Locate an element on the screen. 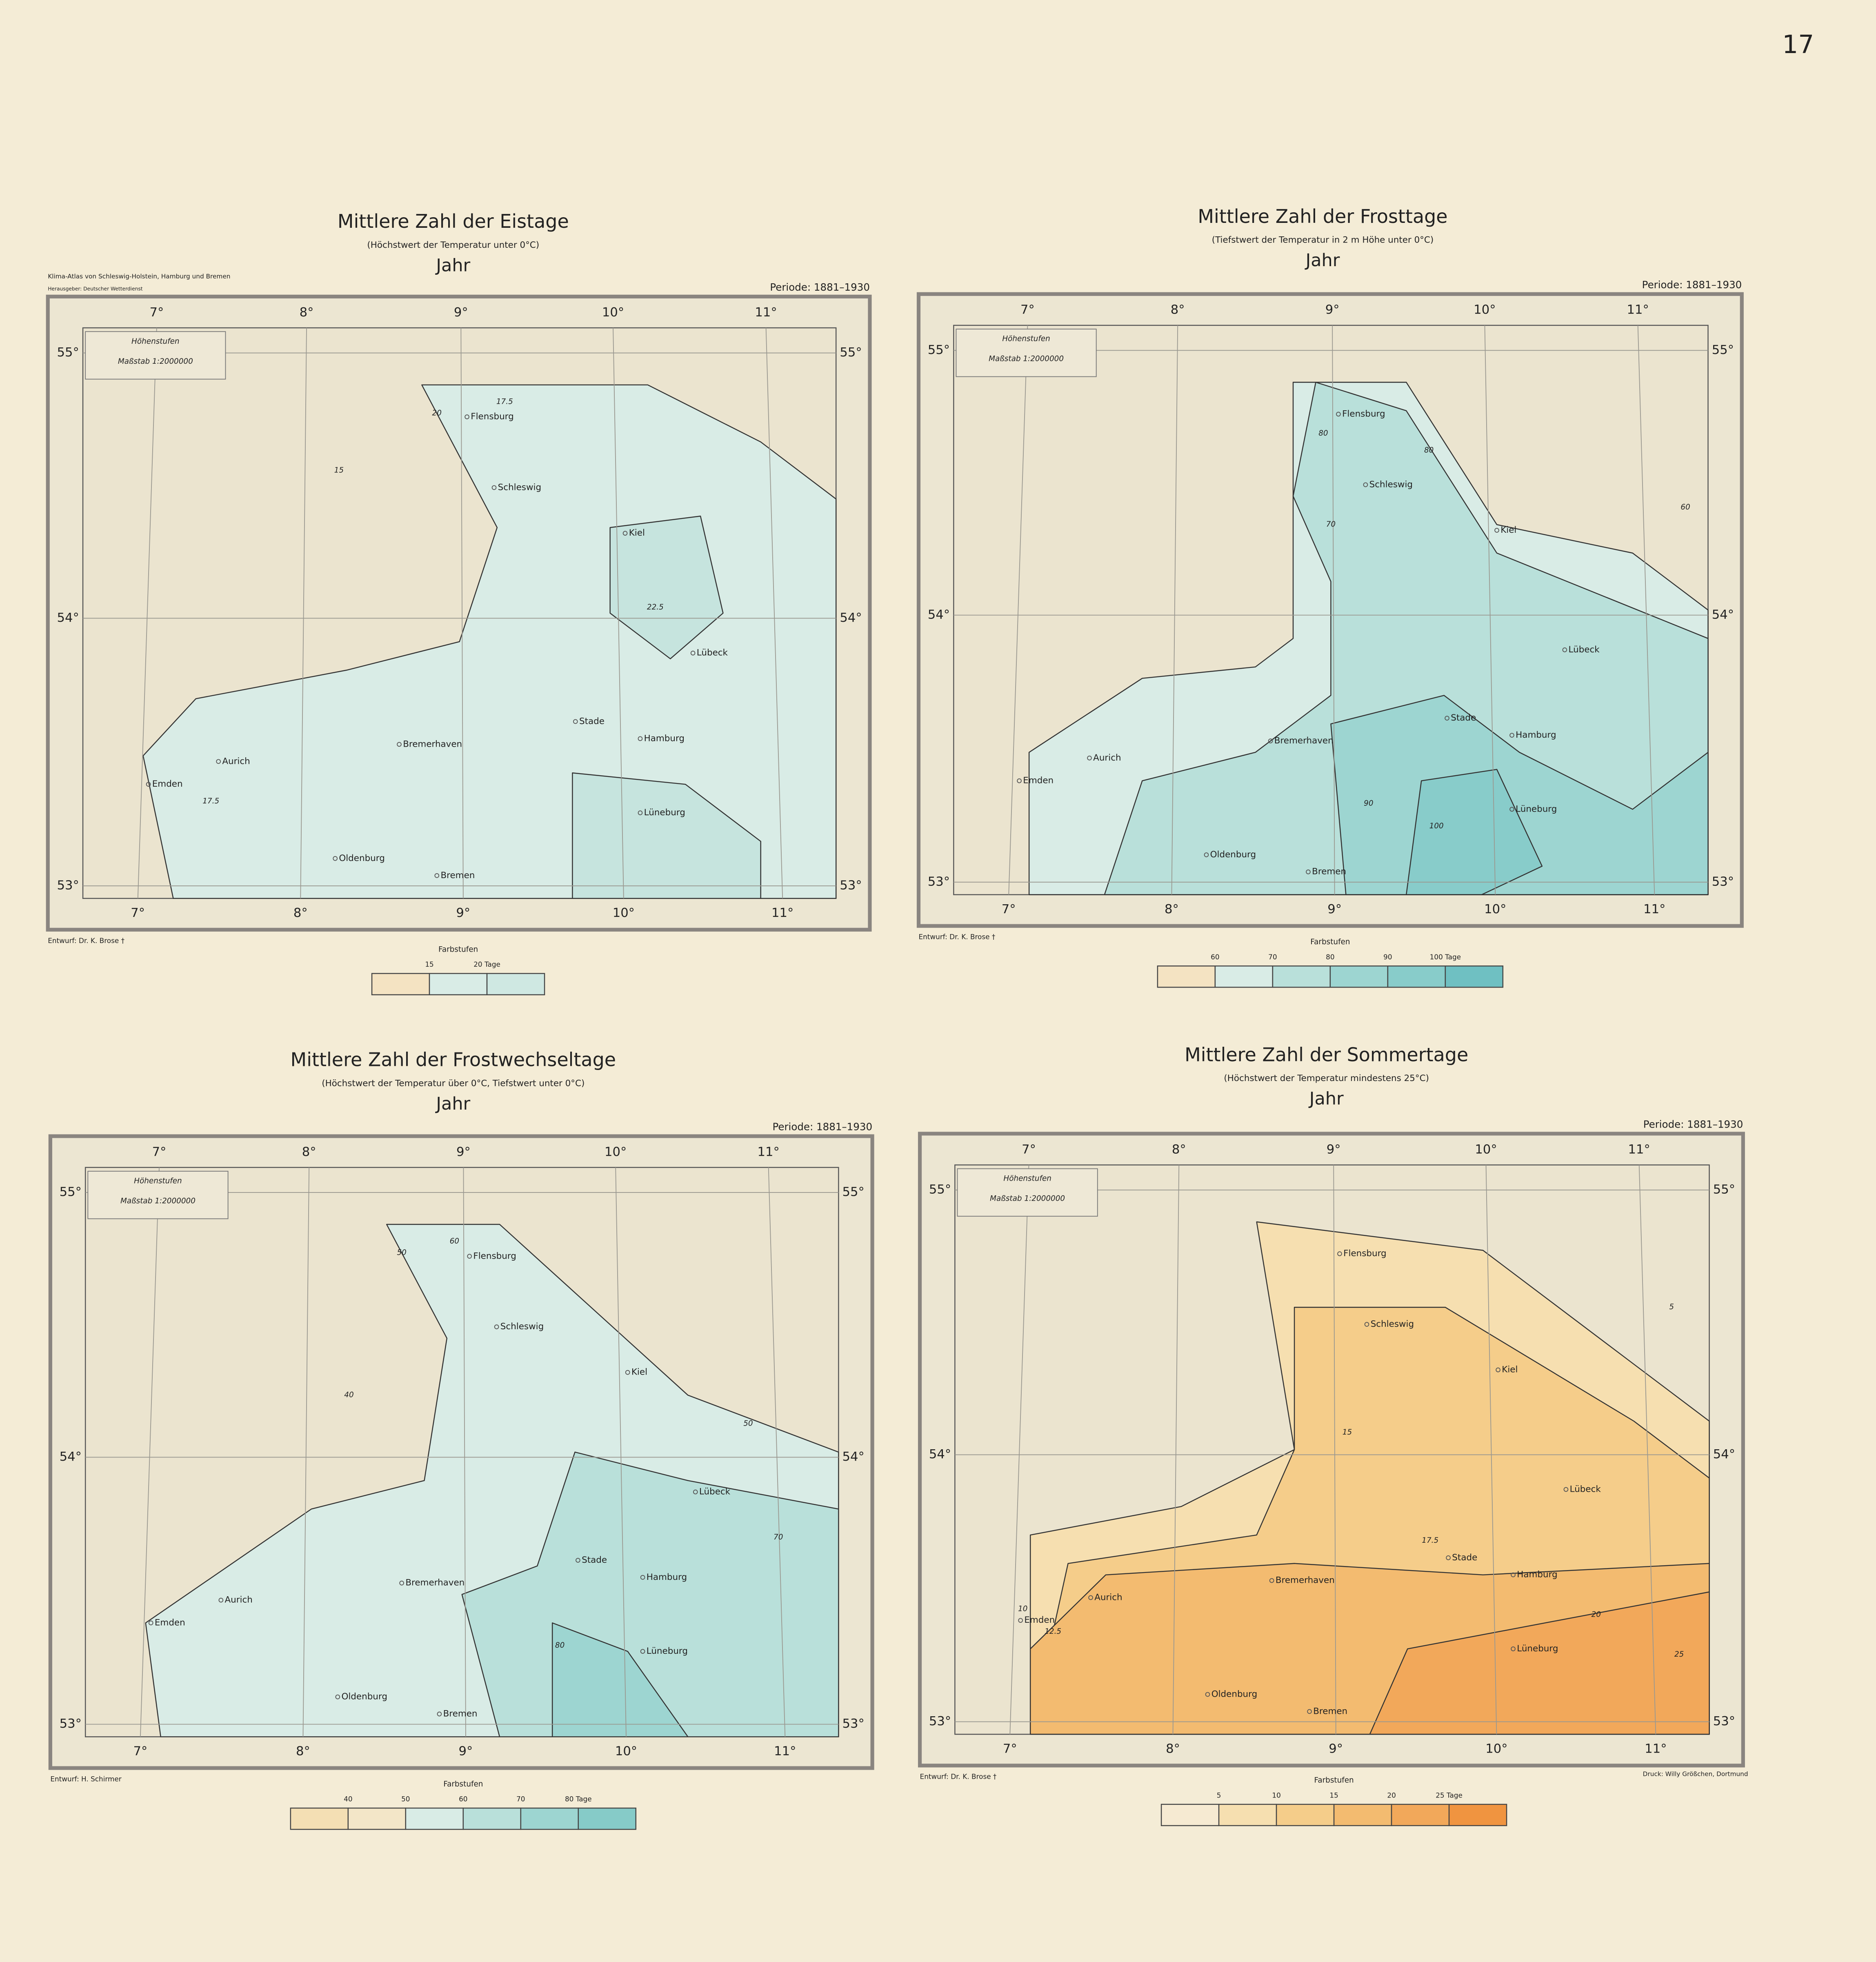 The image size is (1876, 1962). contour-label: 90 is located at coordinates (1369, 803).